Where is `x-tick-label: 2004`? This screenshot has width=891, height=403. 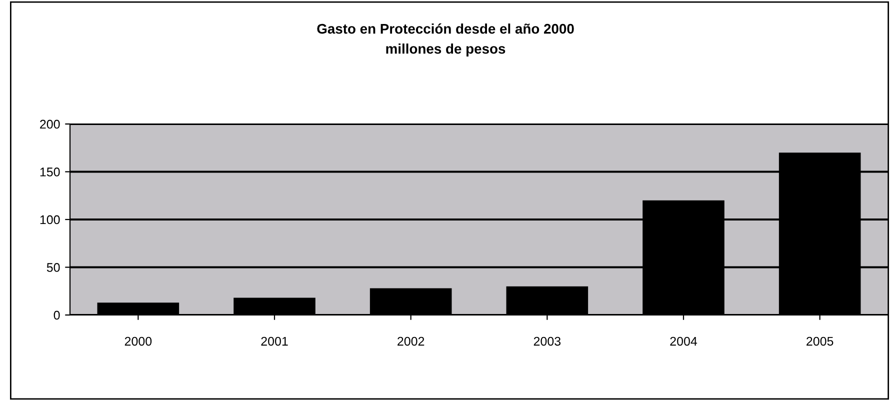
x-tick-label: 2004 is located at coordinates (684, 341).